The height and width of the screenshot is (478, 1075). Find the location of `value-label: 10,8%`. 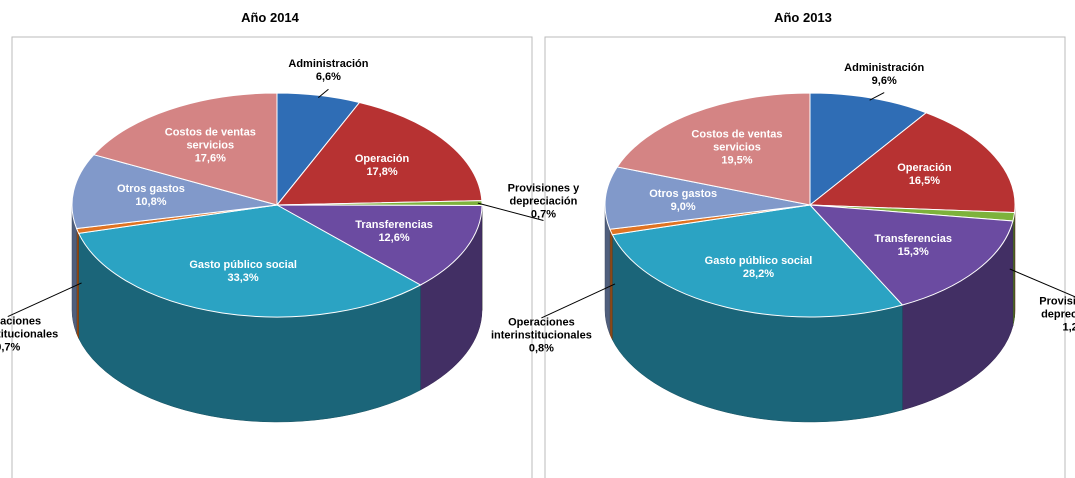

value-label: 10,8% is located at coordinates (151, 202).